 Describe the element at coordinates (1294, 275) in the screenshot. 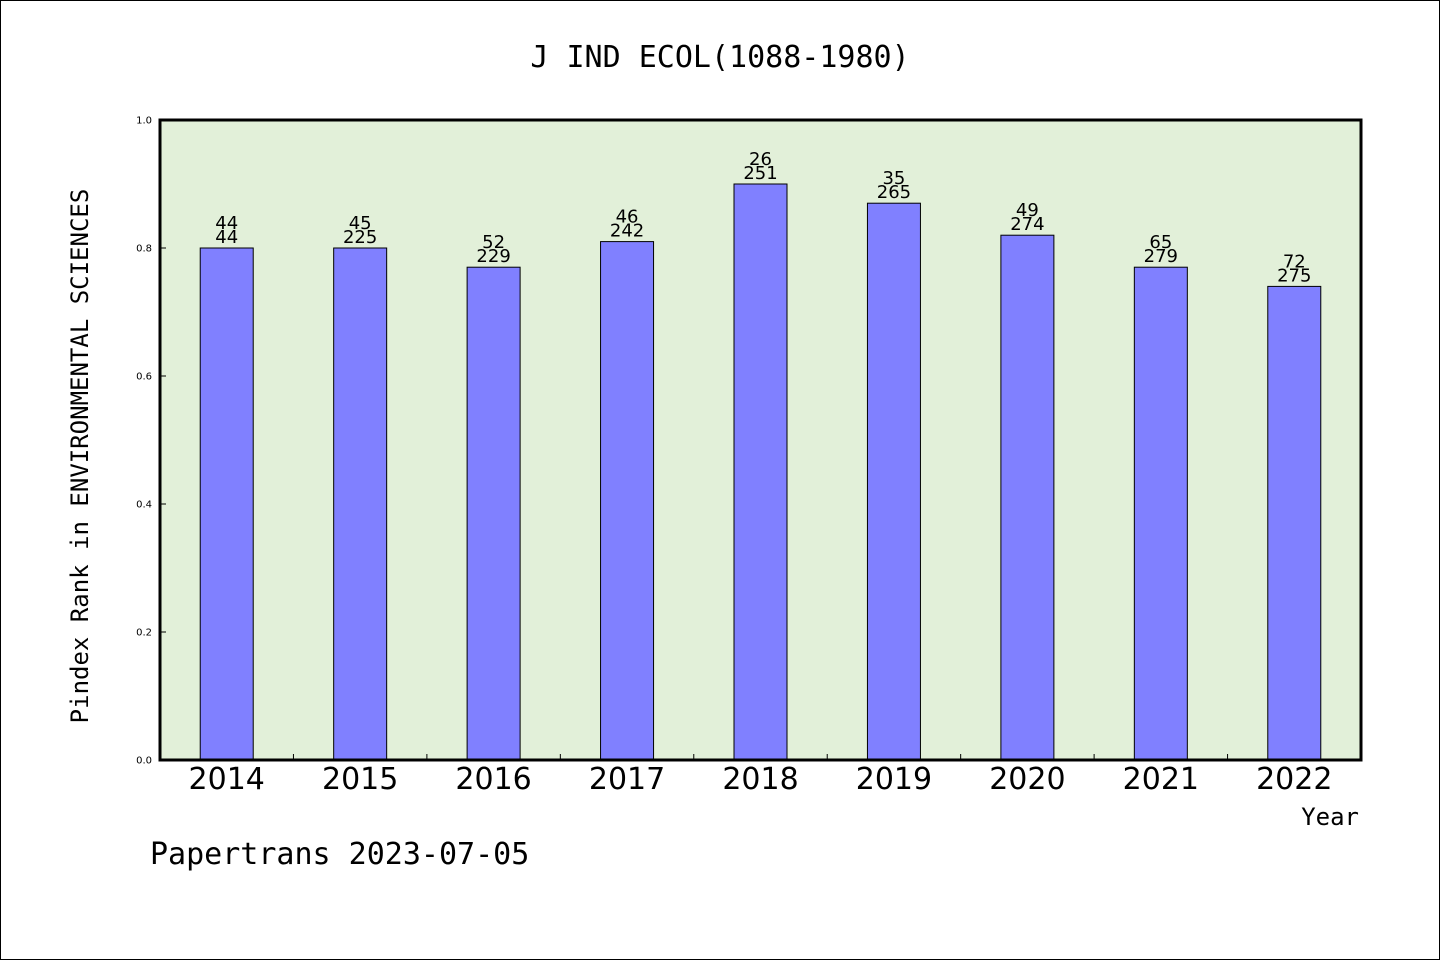

I see `total-label-2022: 275` at that location.